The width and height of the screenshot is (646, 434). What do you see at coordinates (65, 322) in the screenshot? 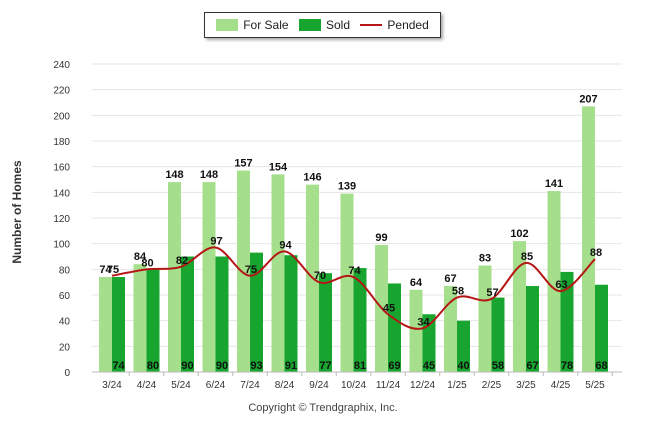
I see `y-tick-label: 40` at bounding box center [65, 322].